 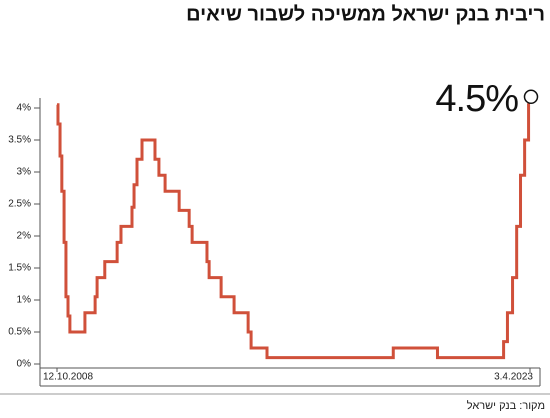 I want to click on y-tick-label: 2.5%, so click(x=19, y=204).